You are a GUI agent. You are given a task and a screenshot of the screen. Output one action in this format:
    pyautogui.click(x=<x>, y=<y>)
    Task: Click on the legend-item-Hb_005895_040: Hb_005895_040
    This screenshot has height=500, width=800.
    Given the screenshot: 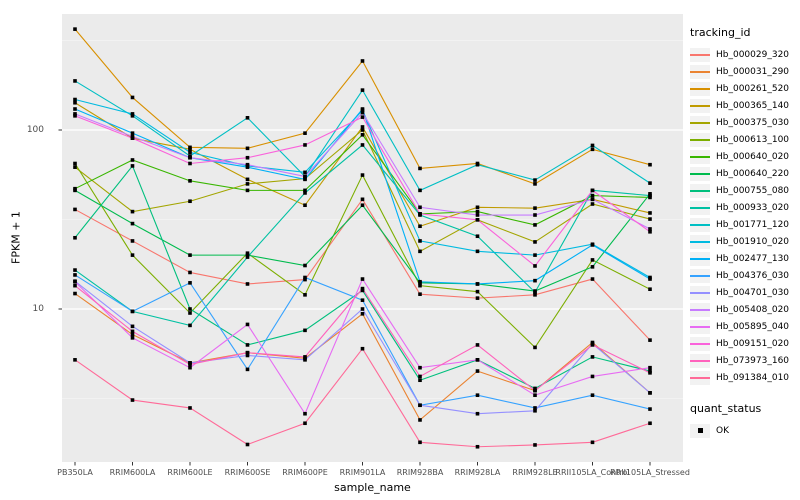 What is the action you would take?
    pyautogui.click(x=744, y=326)
    